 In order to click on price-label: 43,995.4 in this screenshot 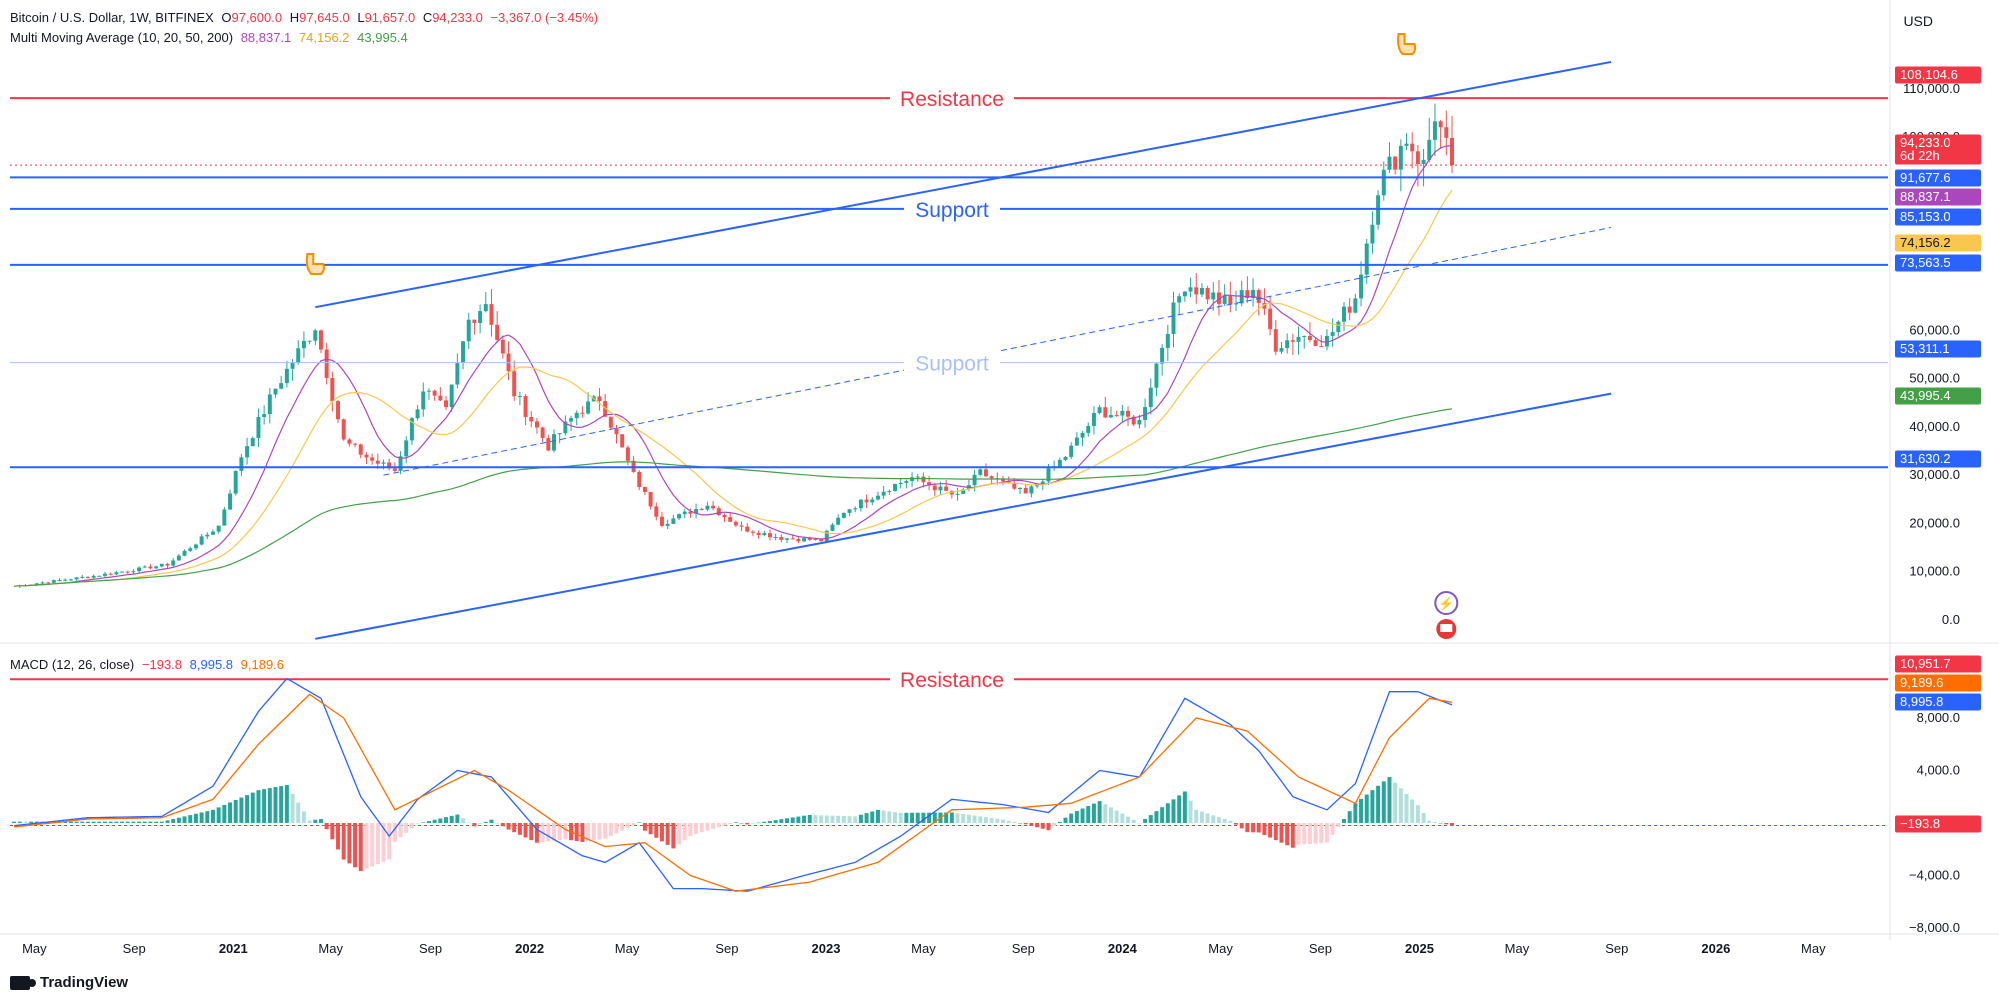, I will do `click(1925, 395)`.